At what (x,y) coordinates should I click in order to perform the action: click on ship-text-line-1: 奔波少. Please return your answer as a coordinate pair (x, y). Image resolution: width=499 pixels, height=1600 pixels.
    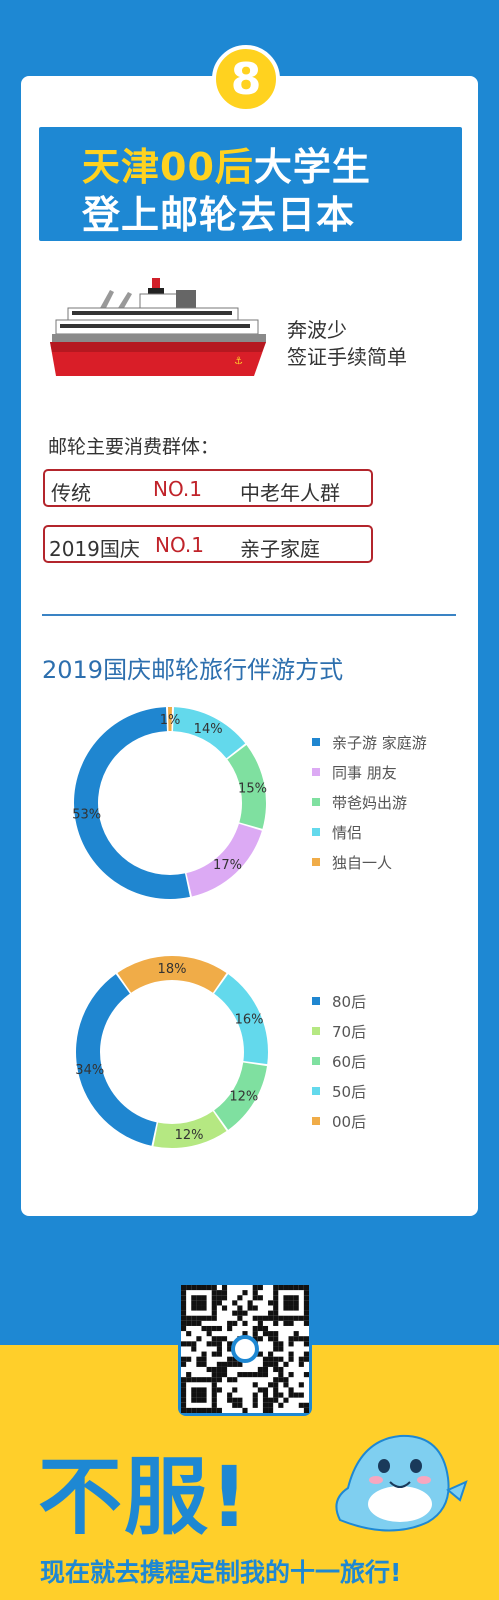
    Looking at the image, I should click on (317, 330).